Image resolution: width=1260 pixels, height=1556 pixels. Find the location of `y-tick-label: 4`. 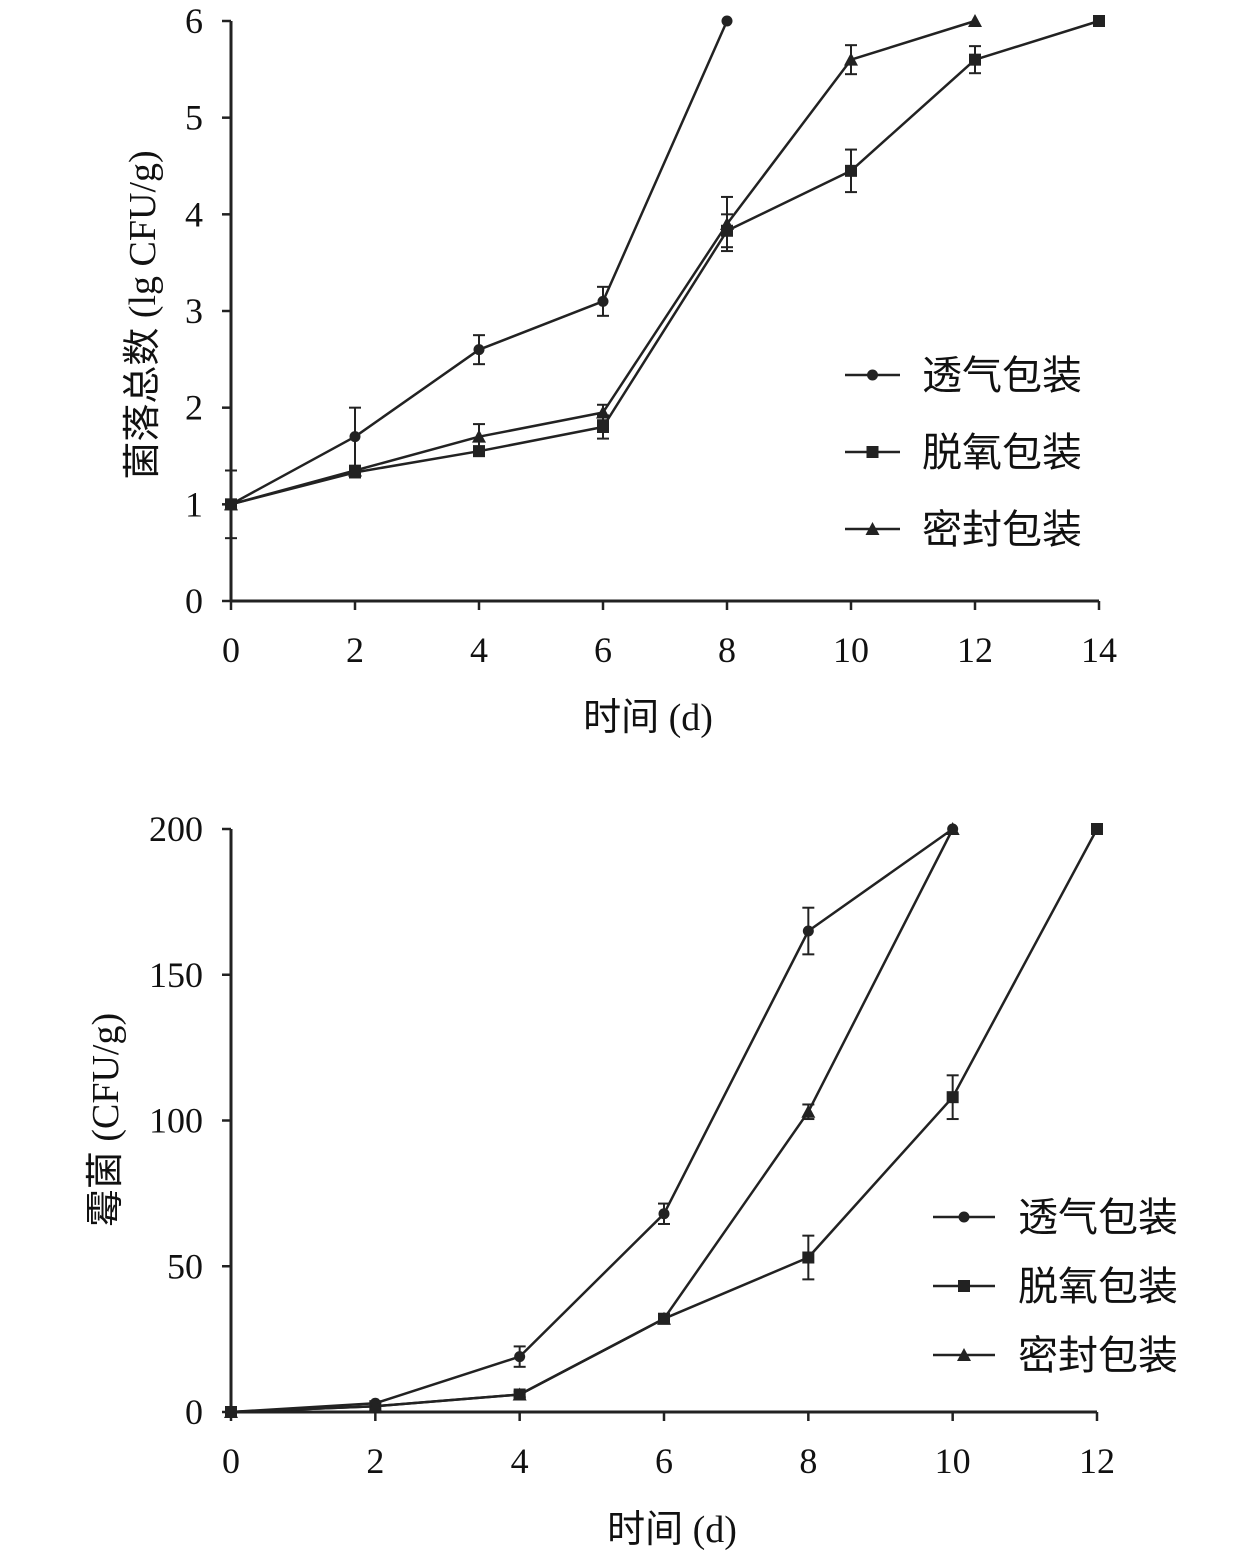

y-tick-label: 4 is located at coordinates (194, 214).